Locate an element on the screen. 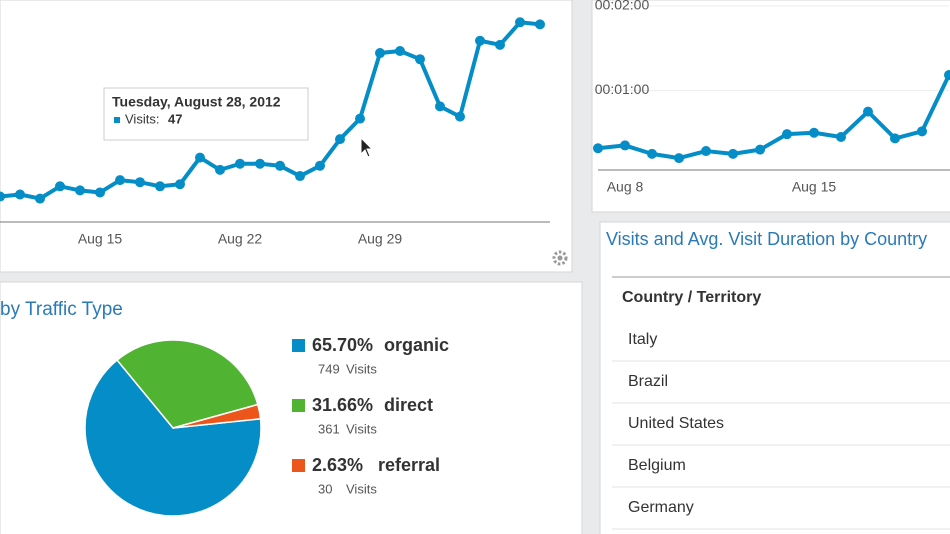 Image resolution: width=950 pixels, height=534 pixels. tooltip-box is located at coordinates (206, 114).